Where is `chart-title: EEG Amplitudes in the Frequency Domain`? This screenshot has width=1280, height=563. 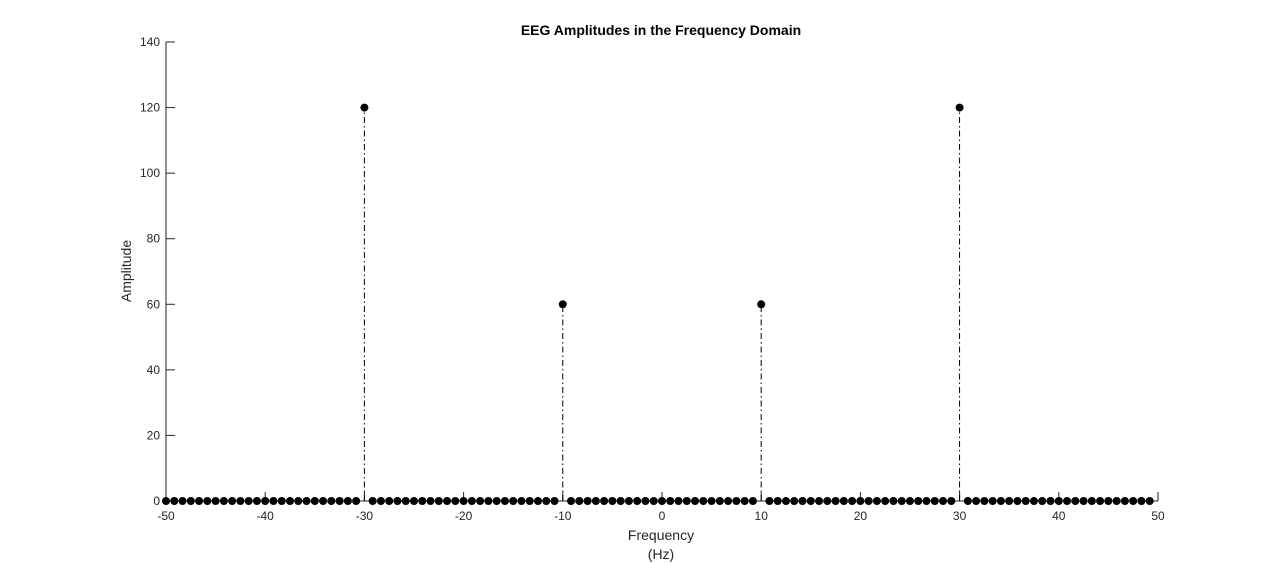
chart-title: EEG Amplitudes in the Frequency Domain is located at coordinates (661, 30).